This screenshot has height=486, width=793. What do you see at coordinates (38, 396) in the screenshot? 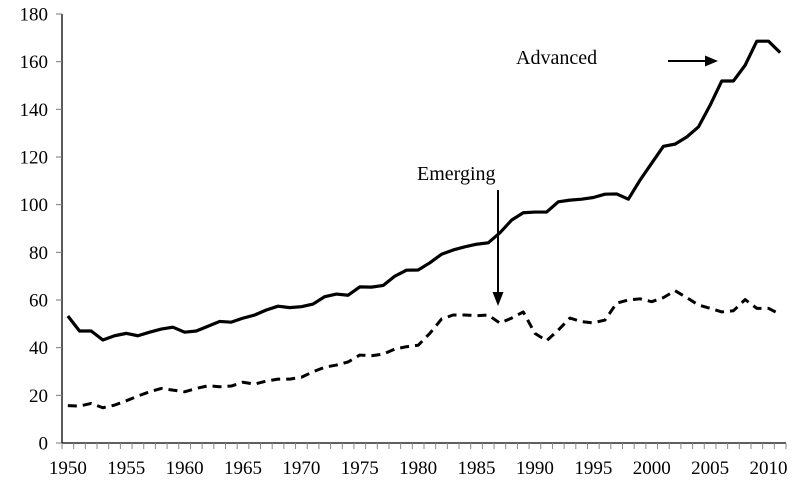
I see `y-tick-label: 20` at bounding box center [38, 396].